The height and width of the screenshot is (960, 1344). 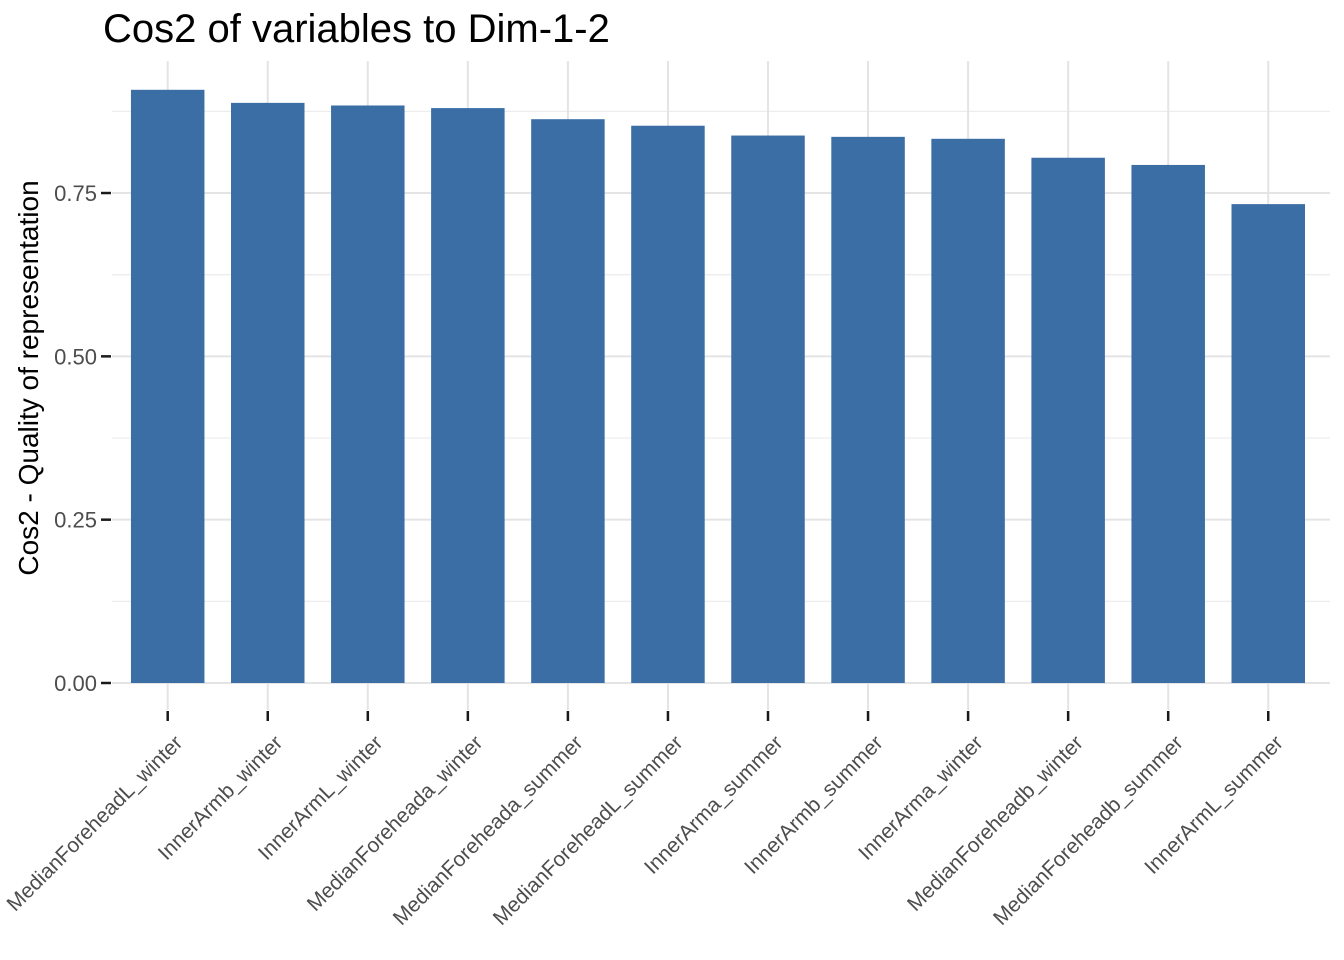 What do you see at coordinates (1168, 423) in the screenshot?
I see `bar-MedianForeheadb_summer` at bounding box center [1168, 423].